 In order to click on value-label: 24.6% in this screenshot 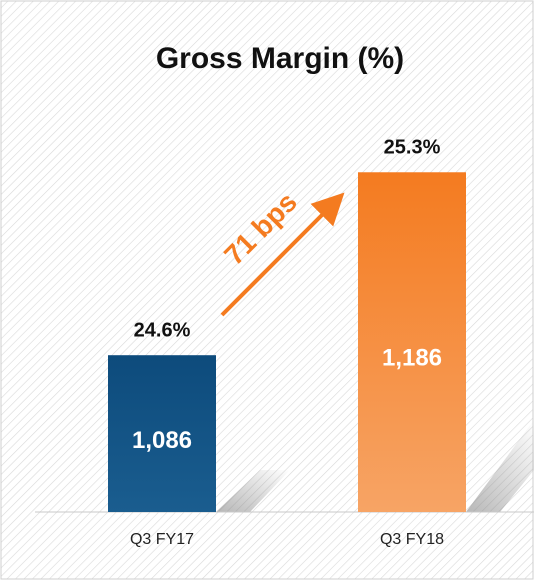, I will do `click(162, 330)`.